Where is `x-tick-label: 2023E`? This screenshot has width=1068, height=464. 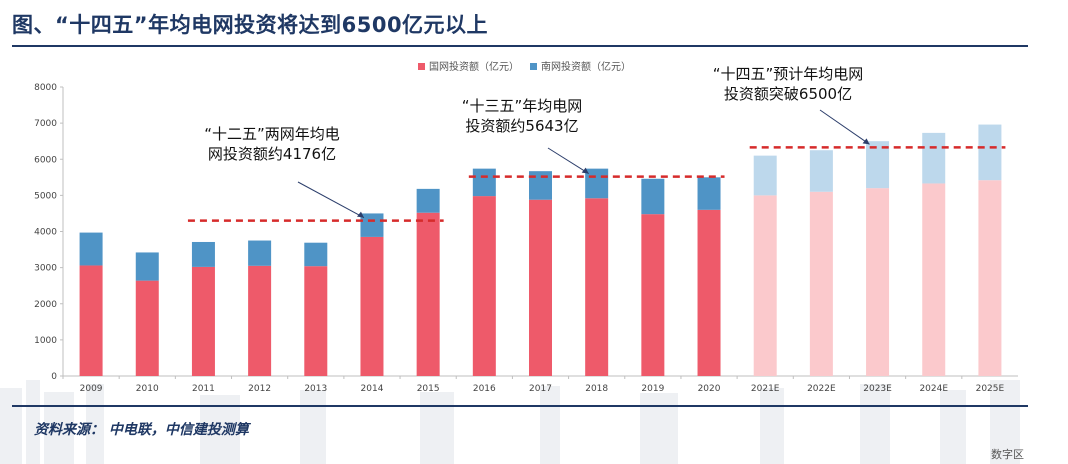 x-tick-label: 2023E is located at coordinates (877, 389).